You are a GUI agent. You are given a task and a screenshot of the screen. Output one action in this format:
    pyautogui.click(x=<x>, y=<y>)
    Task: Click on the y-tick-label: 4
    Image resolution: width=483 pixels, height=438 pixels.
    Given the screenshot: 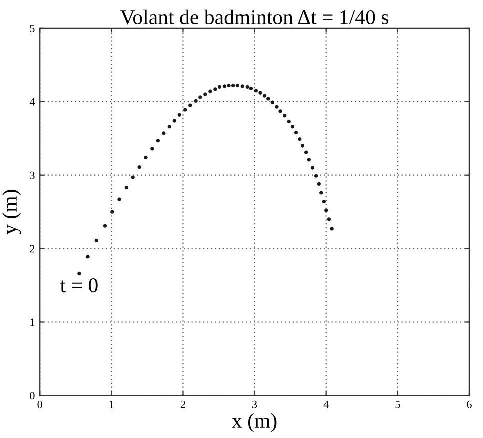 What is the action you would take?
    pyautogui.click(x=33, y=102)
    